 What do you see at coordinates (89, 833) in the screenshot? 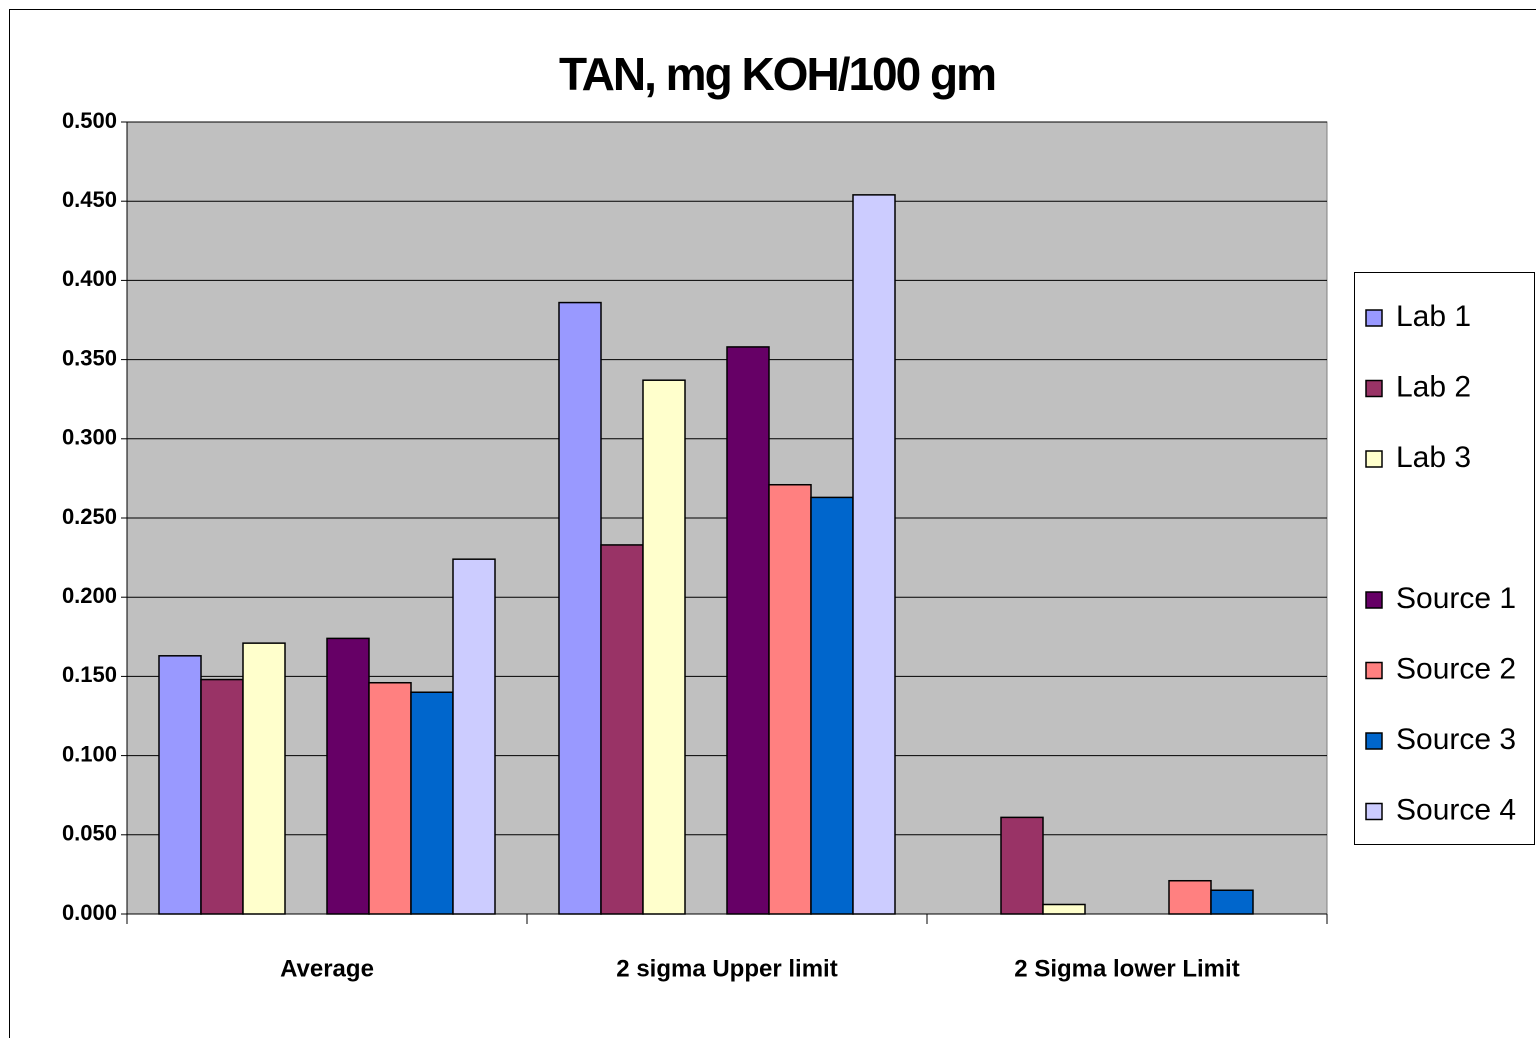
I see `y-tick-label: 0.050` at bounding box center [89, 833].